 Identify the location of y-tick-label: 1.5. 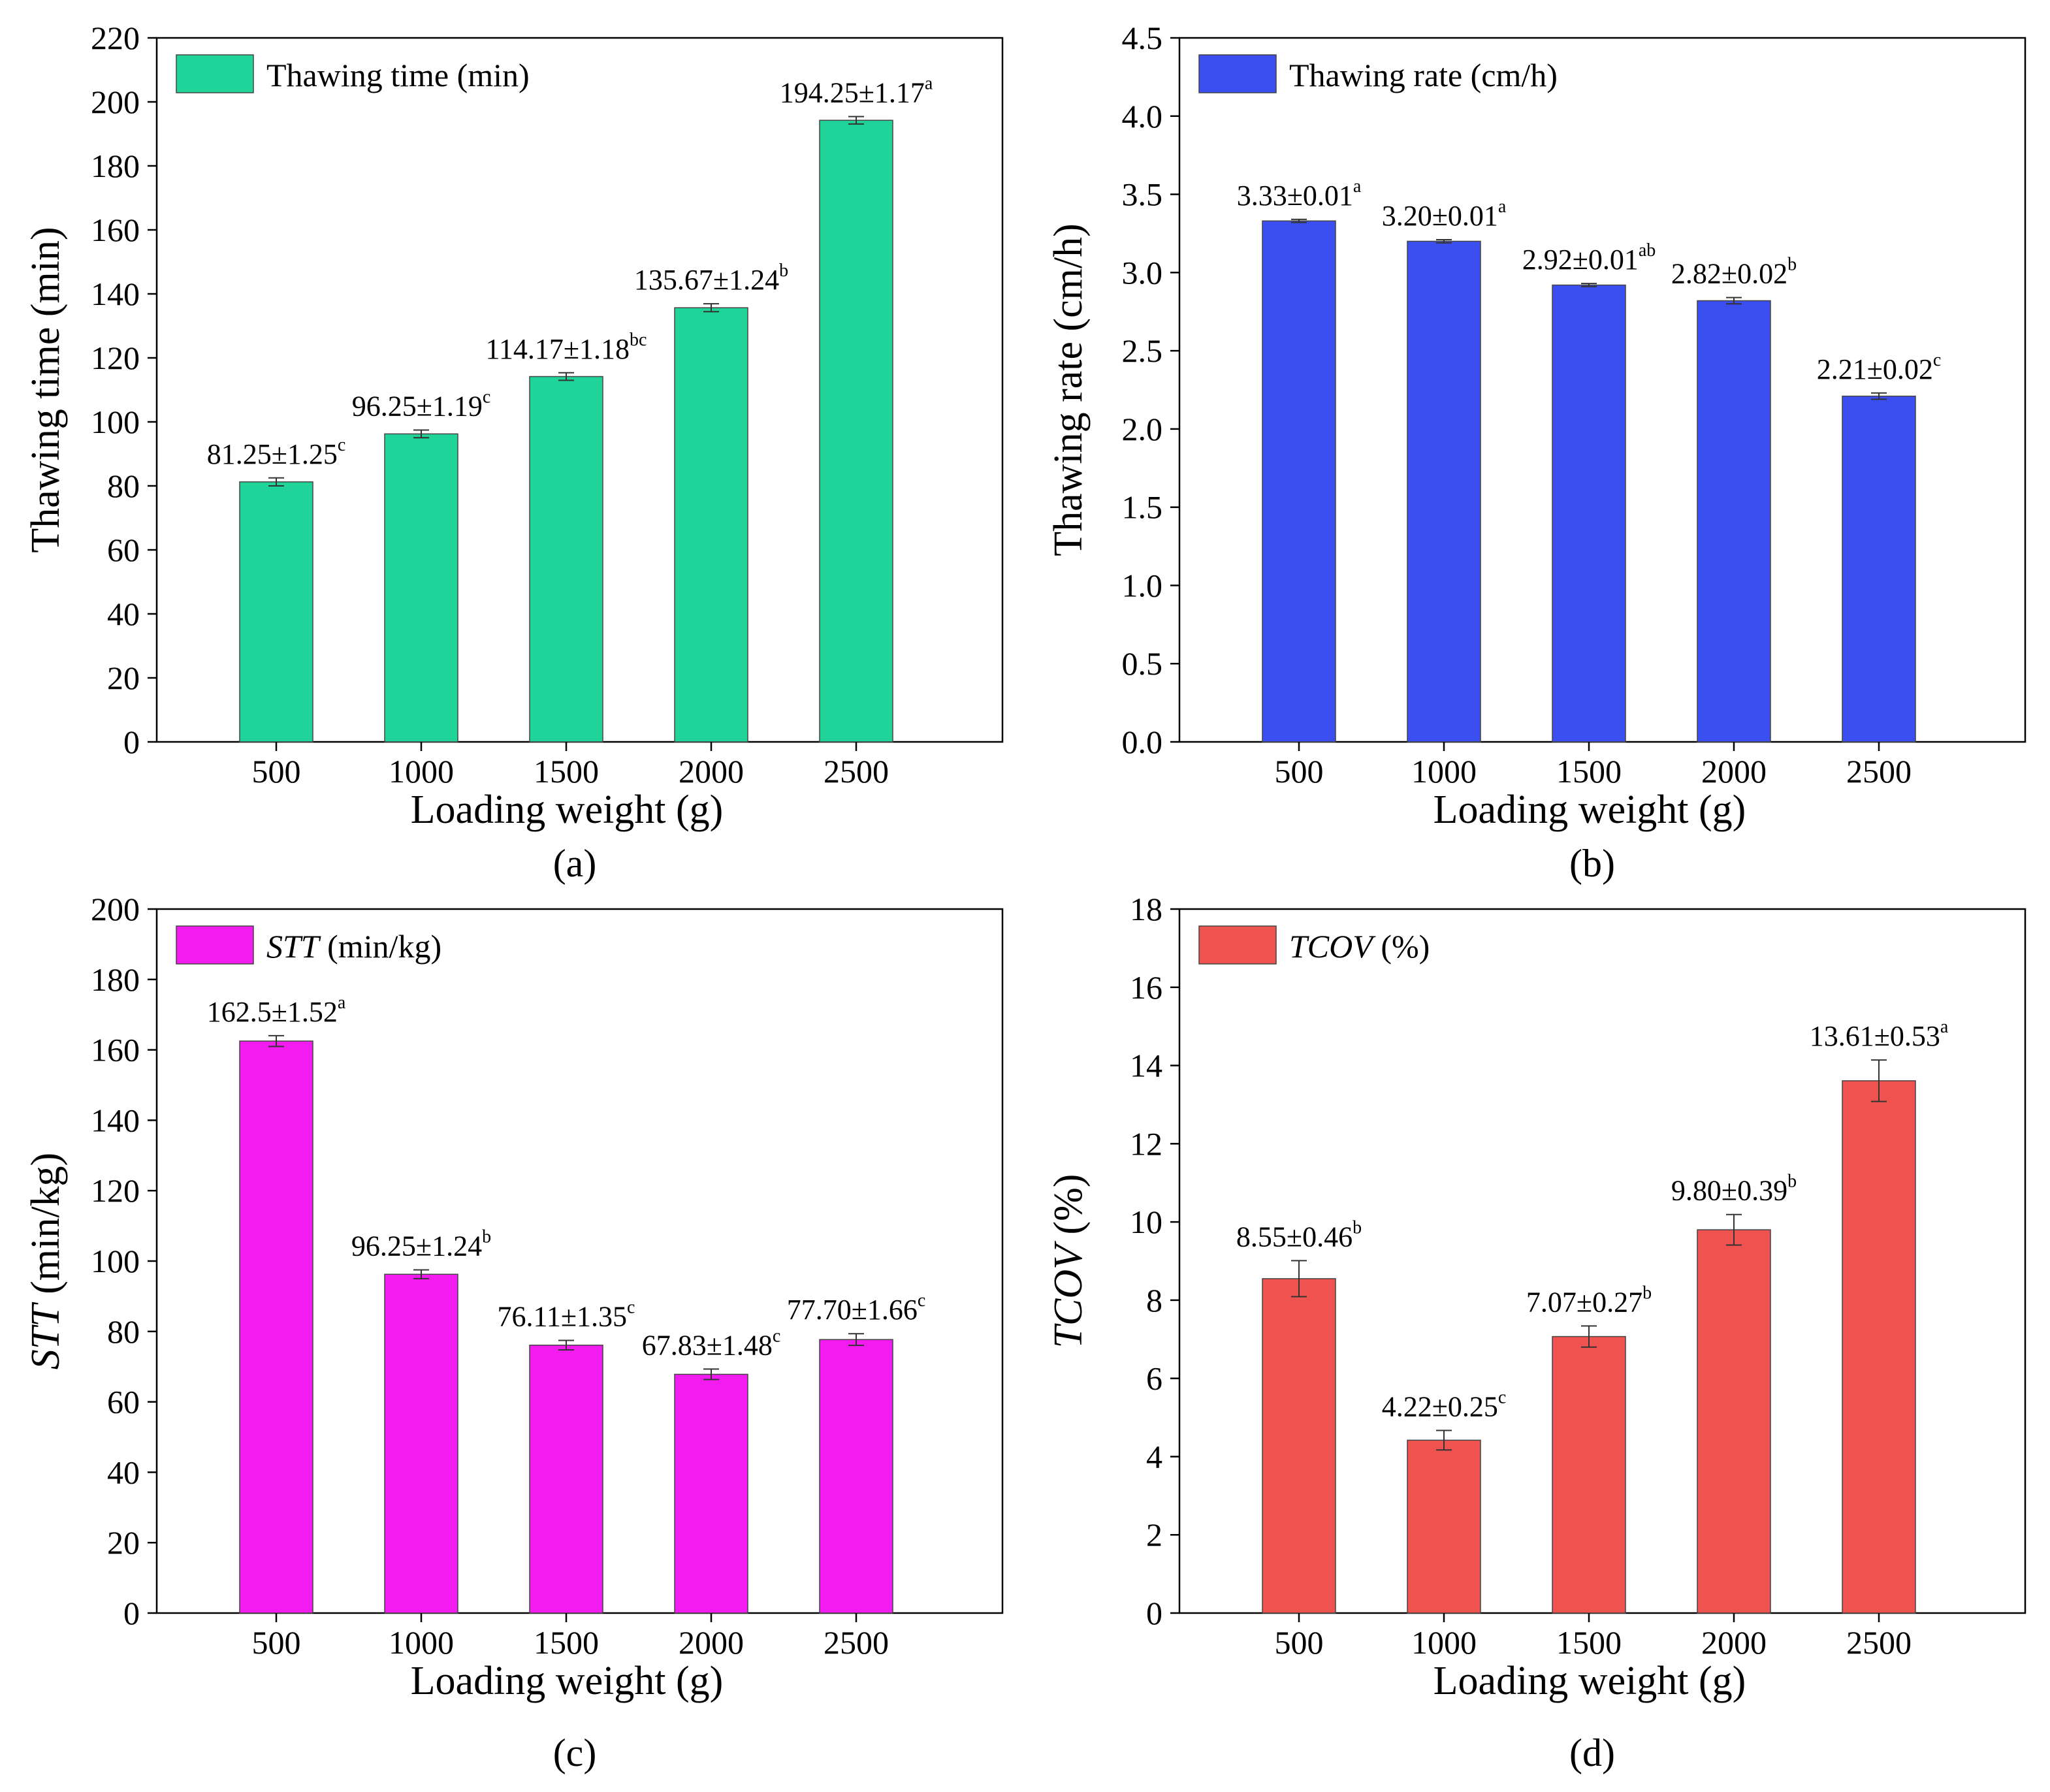
(1143, 507).